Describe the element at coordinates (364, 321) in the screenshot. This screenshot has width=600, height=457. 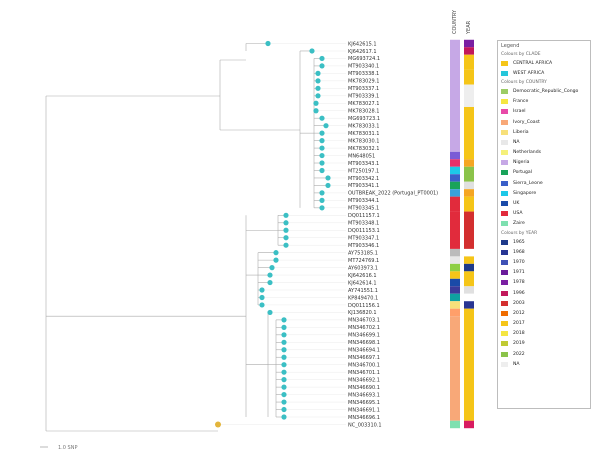
I see `leaf-label: MN346703.1` at that location.